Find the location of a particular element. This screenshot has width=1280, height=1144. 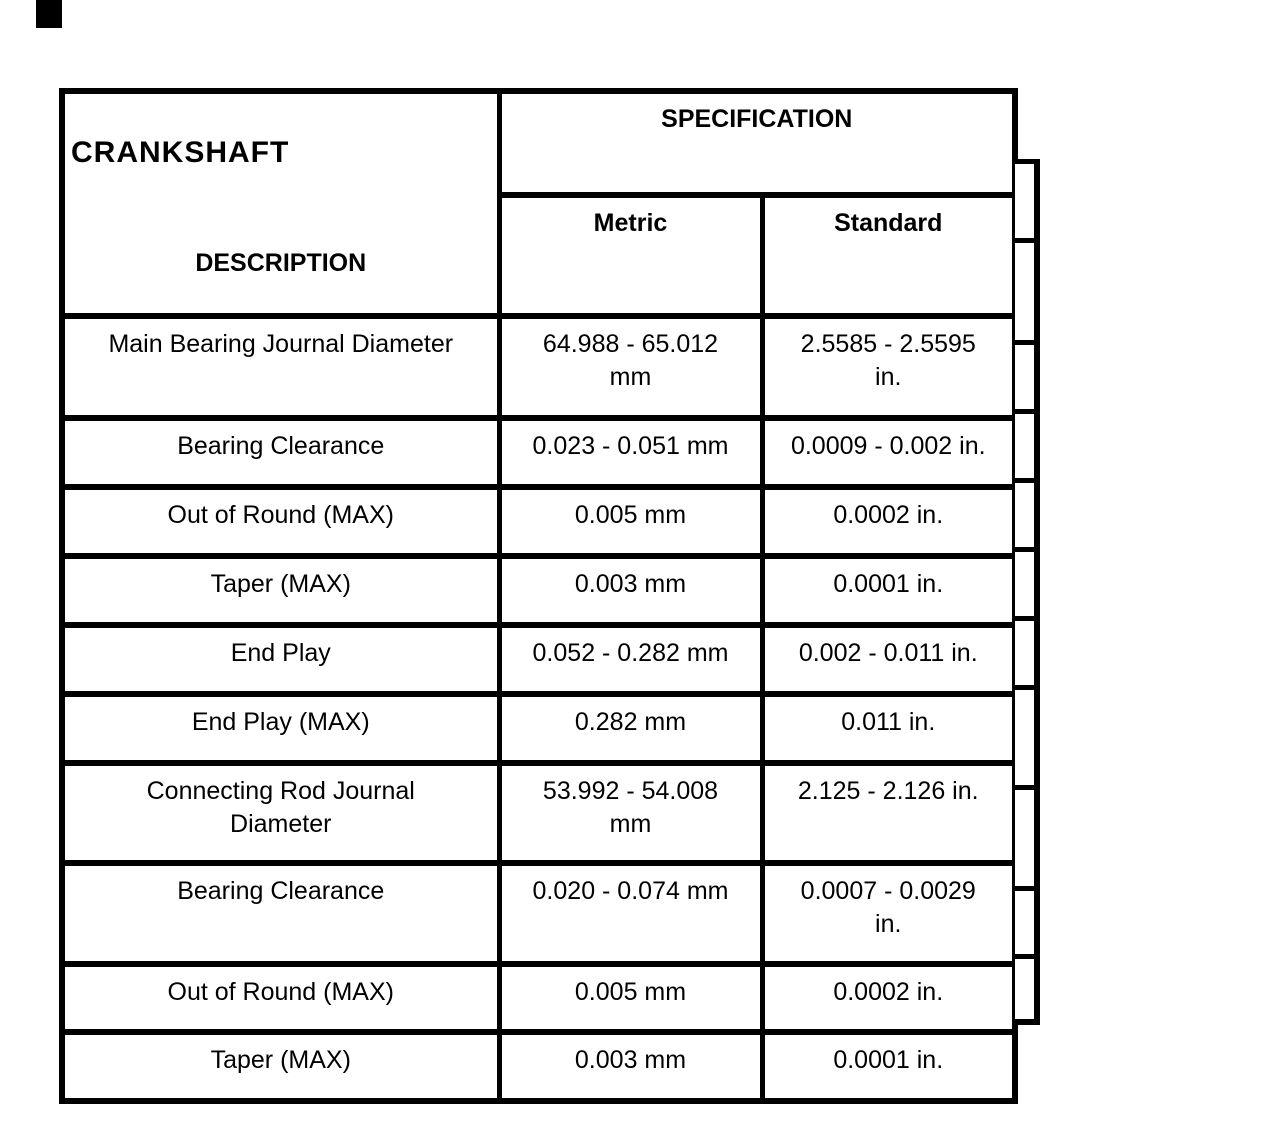

empty-right-column is located at coordinates (1027, 592).